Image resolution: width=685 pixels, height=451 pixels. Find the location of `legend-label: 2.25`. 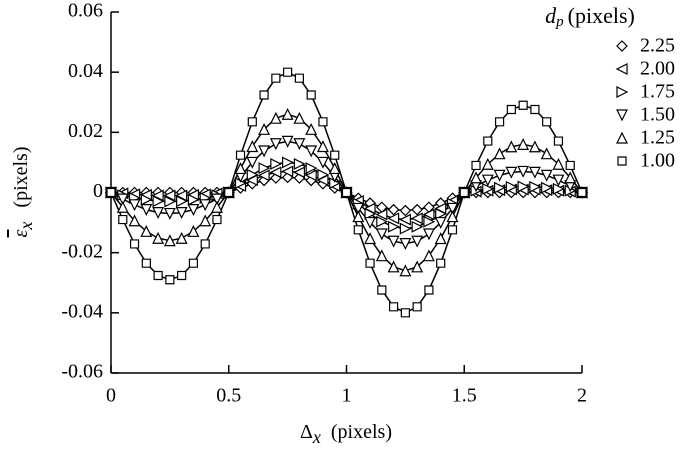

legend-label: 2.25 is located at coordinates (657, 46).